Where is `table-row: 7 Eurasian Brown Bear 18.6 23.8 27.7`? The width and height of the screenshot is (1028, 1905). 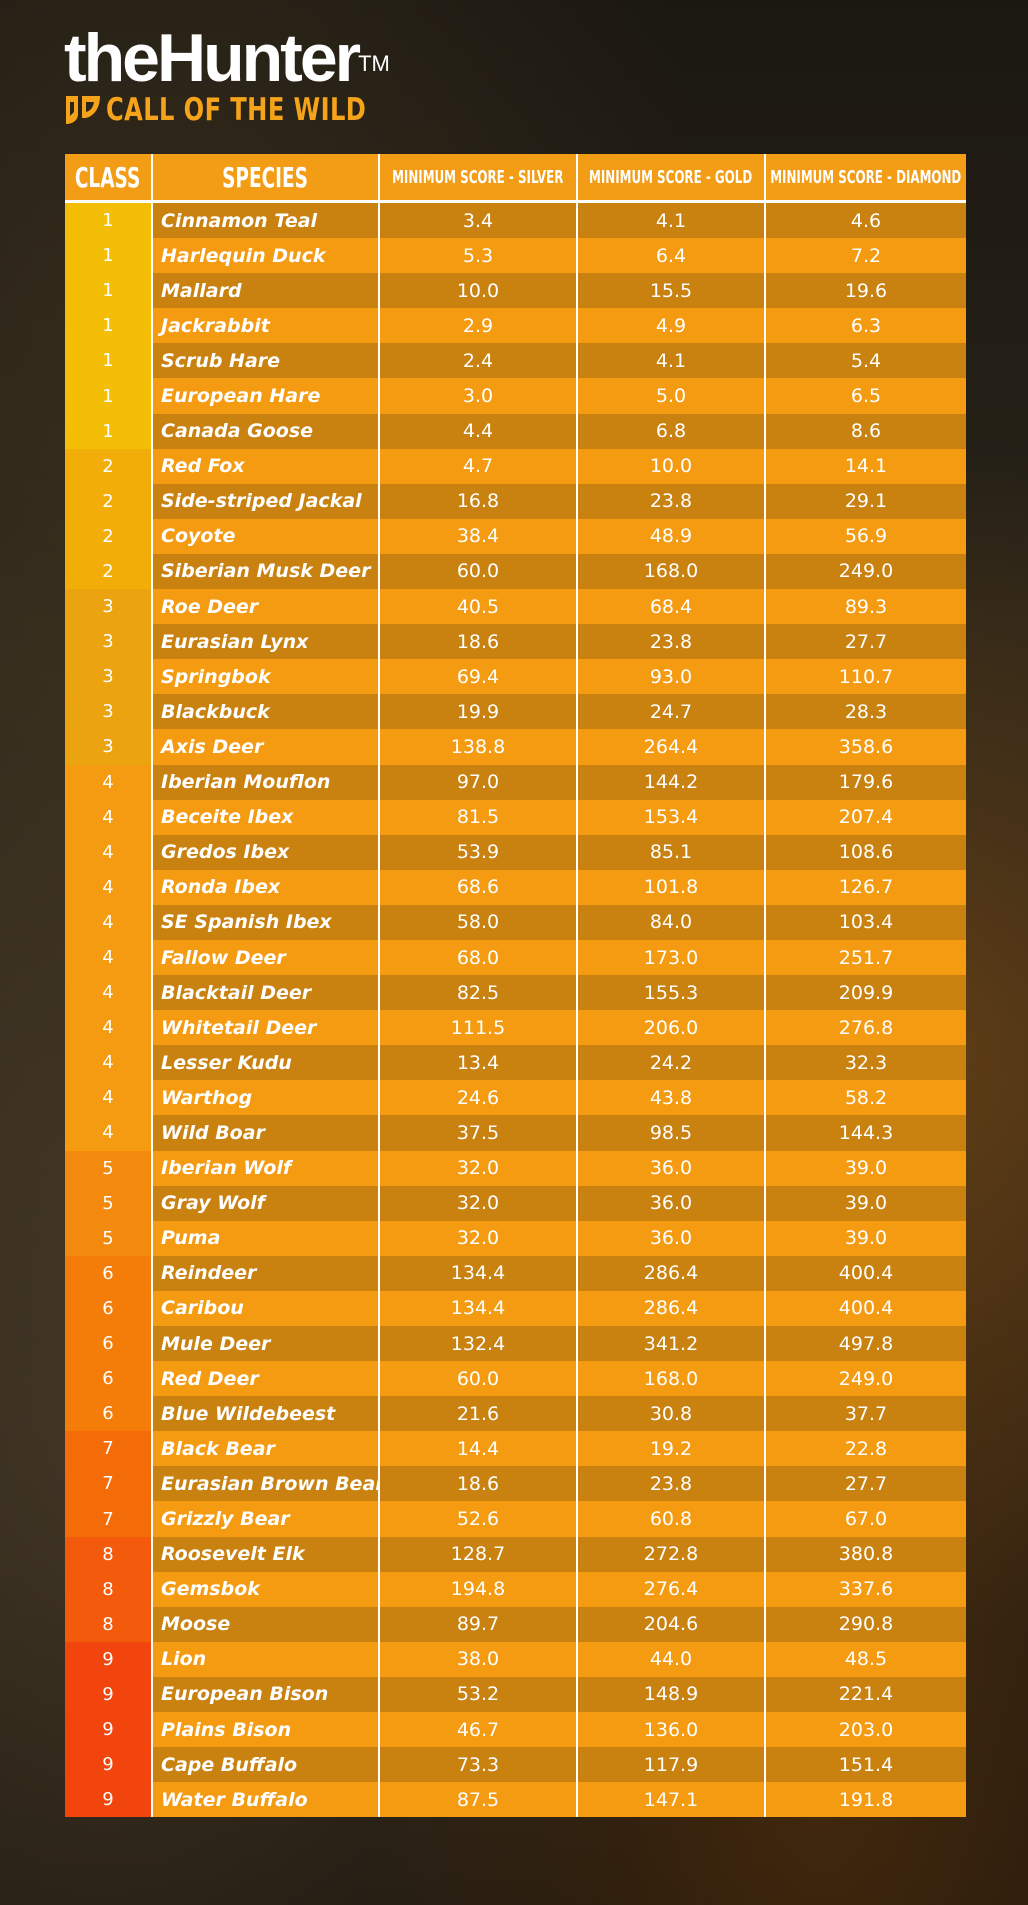
table-row: 7 Eurasian Brown Bear 18.6 23.8 27.7 is located at coordinates (515, 1484).